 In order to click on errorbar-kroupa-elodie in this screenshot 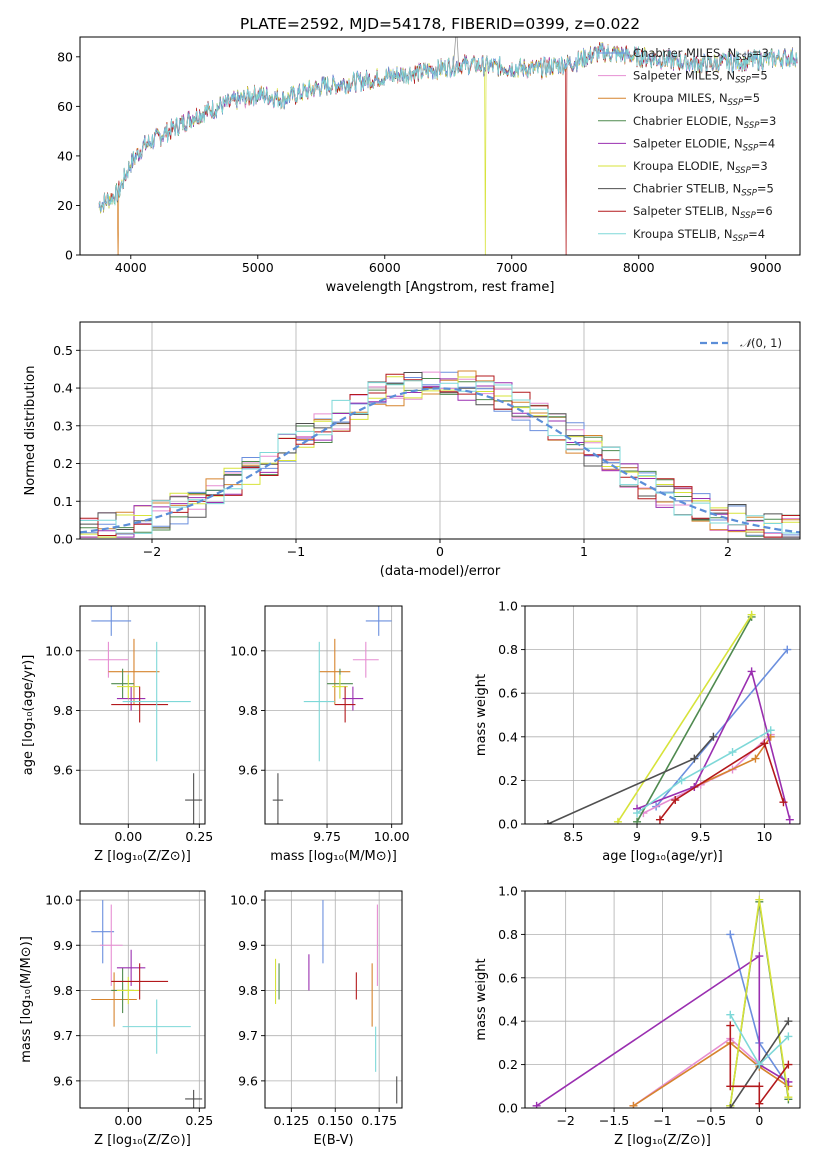, I will do `click(128, 686)`.